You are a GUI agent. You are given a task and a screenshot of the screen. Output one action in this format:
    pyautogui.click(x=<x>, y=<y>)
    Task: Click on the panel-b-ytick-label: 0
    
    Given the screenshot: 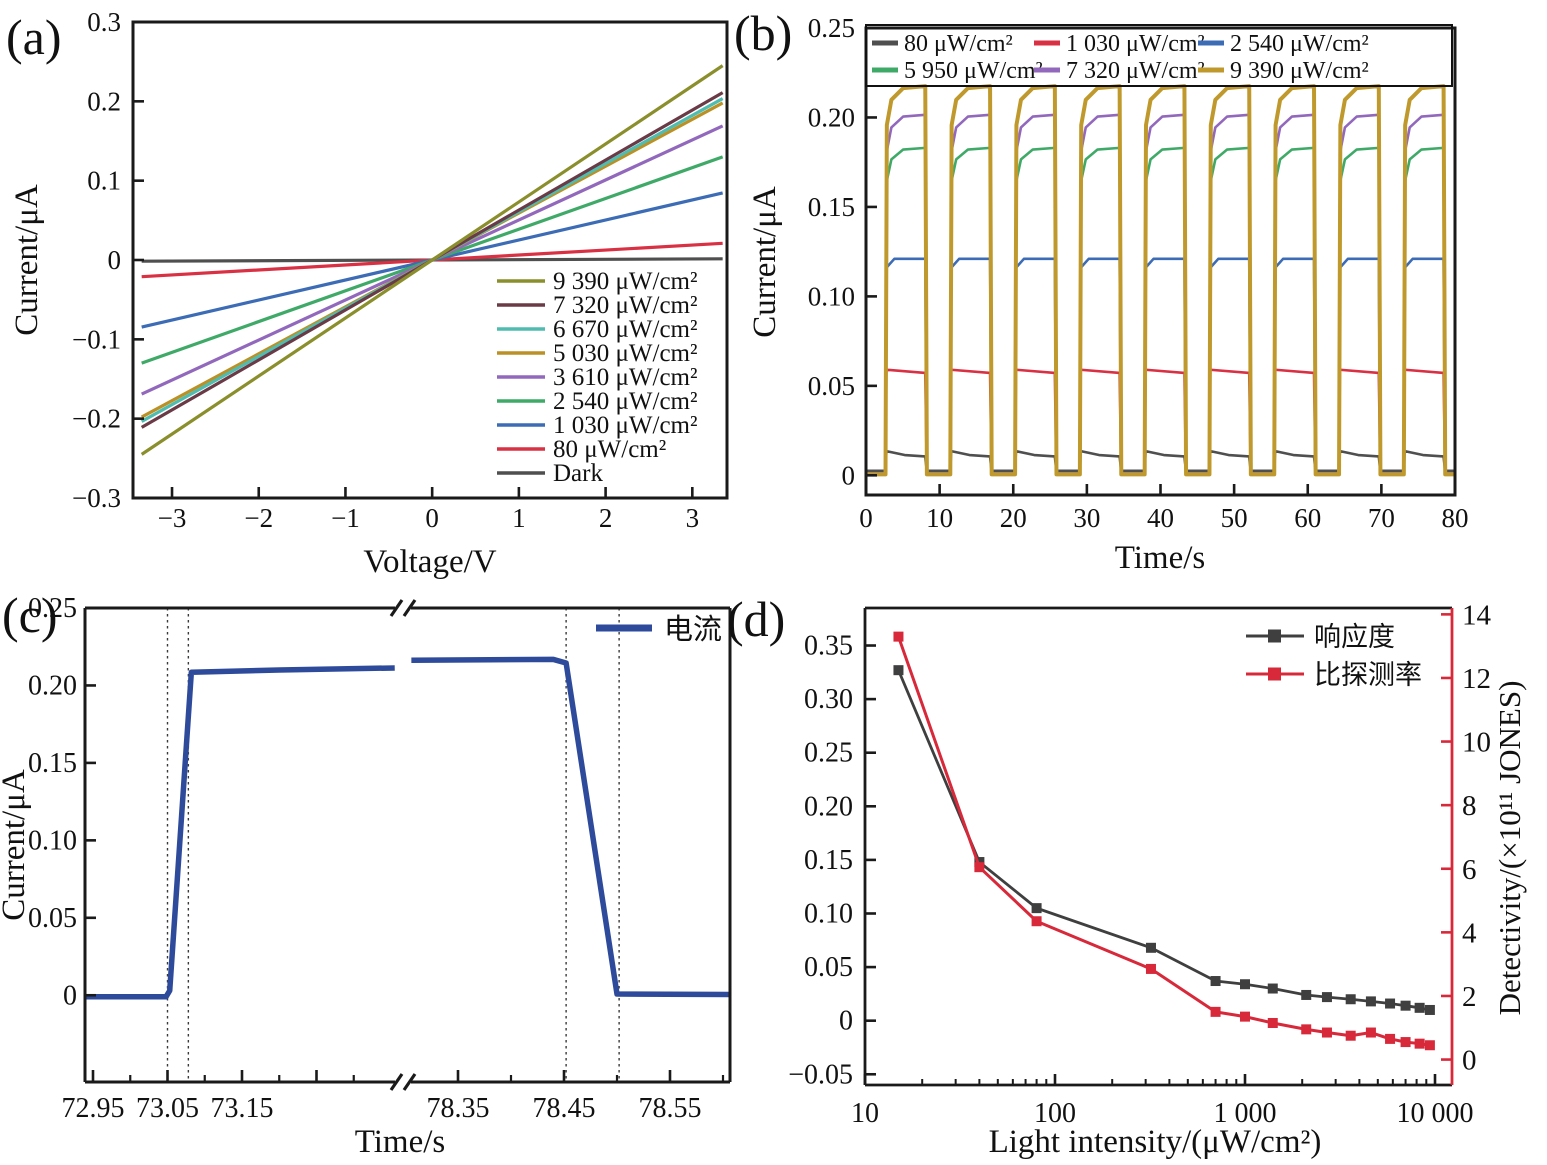 What is the action you would take?
    pyautogui.click(x=849, y=475)
    